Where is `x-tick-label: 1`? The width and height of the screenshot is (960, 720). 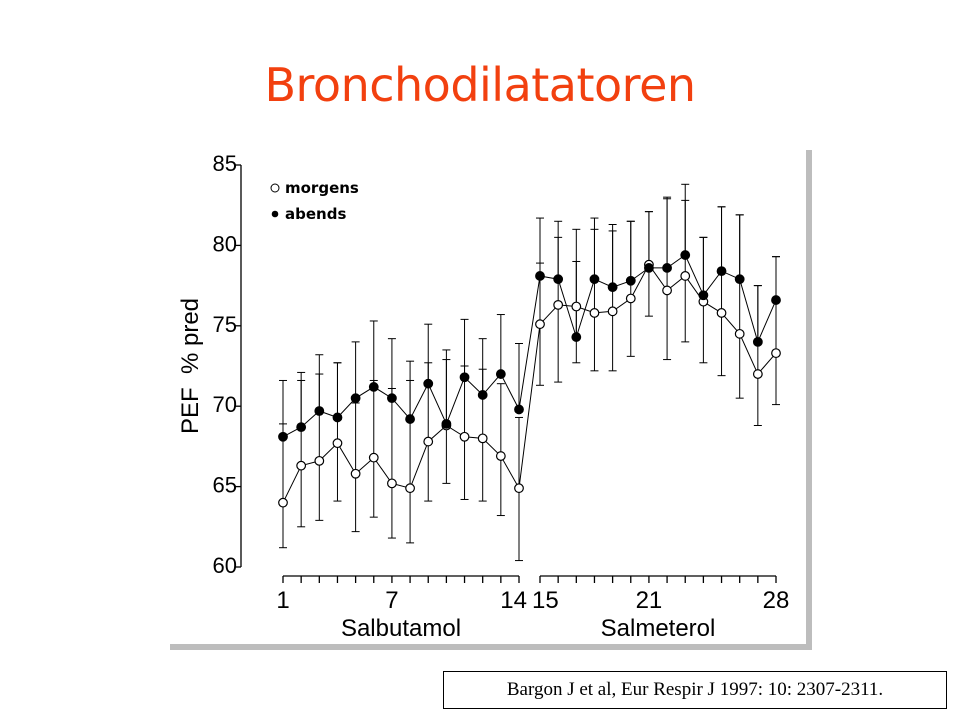 x-tick-label: 1 is located at coordinates (282, 600).